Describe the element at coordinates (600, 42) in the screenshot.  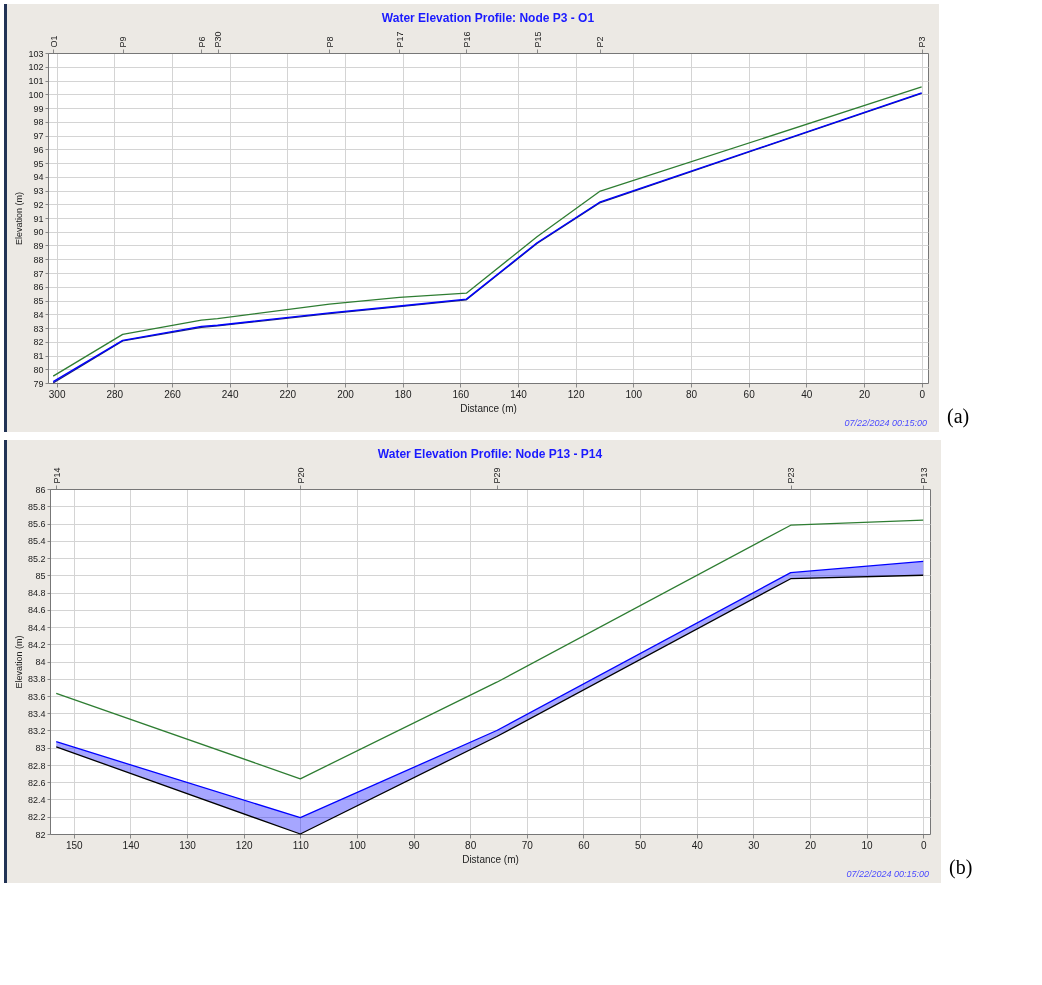
I see `text: P2` at that location.